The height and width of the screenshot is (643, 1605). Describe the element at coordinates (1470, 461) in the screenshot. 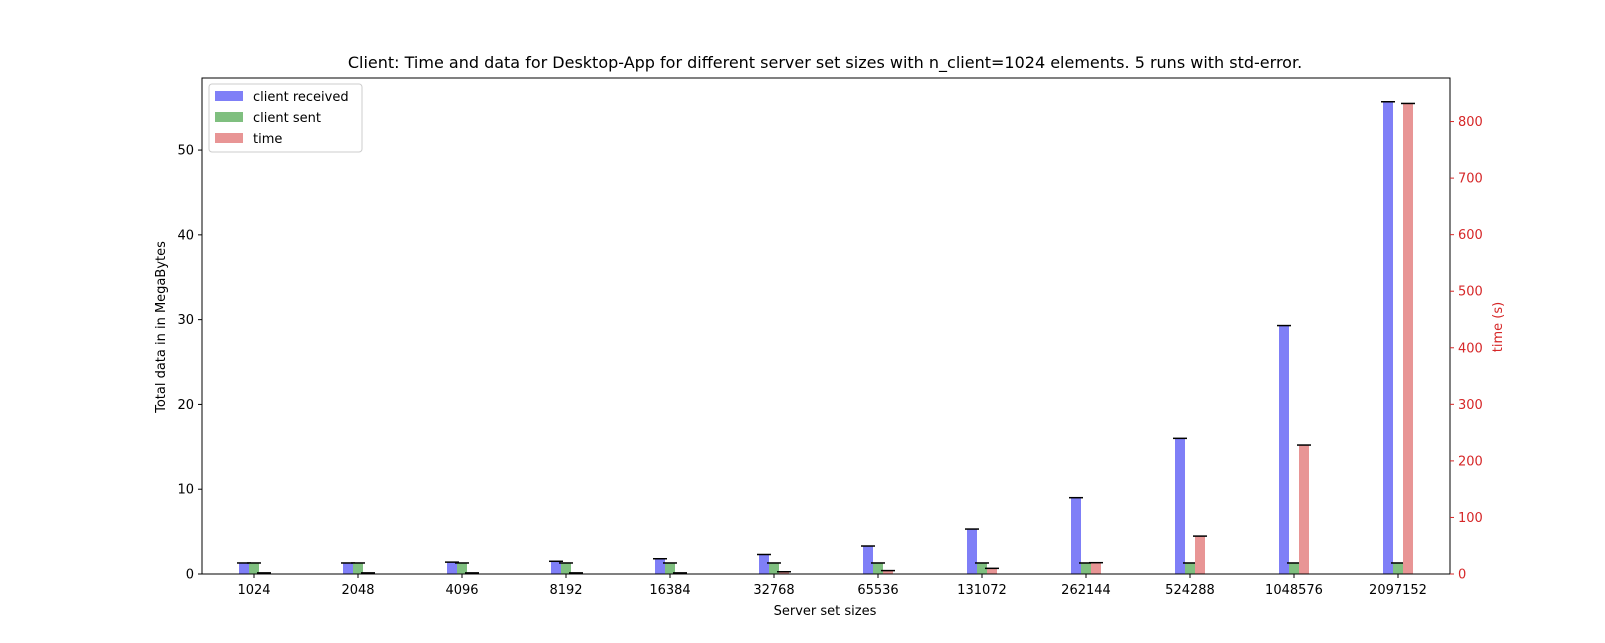

I see `y-tick-label-right: 200` at that location.